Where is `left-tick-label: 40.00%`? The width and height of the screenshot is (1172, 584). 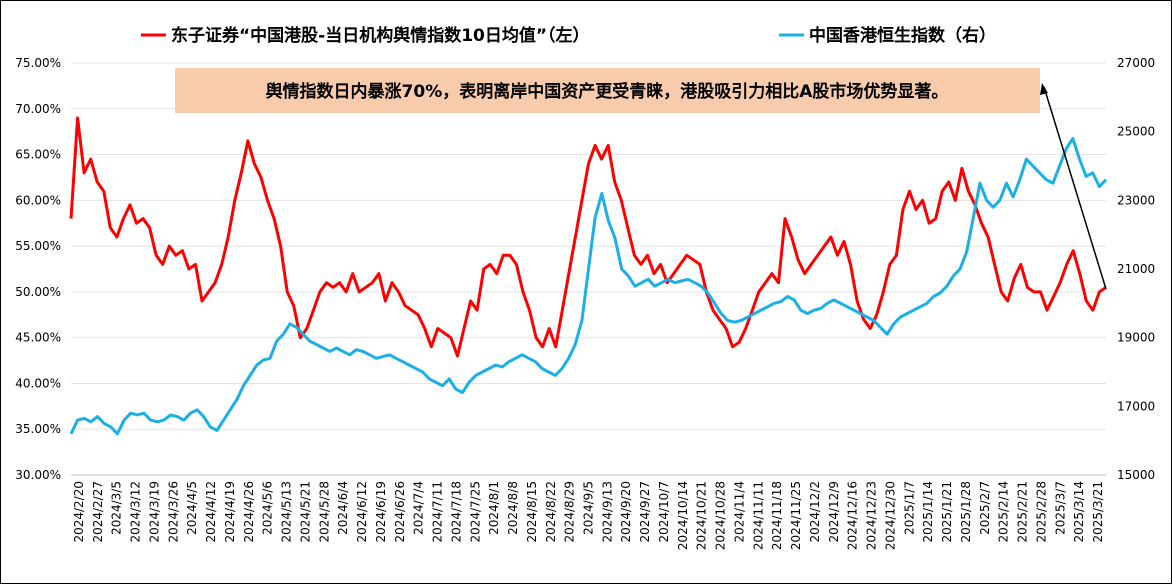 left-tick-label: 40.00% is located at coordinates (38, 383).